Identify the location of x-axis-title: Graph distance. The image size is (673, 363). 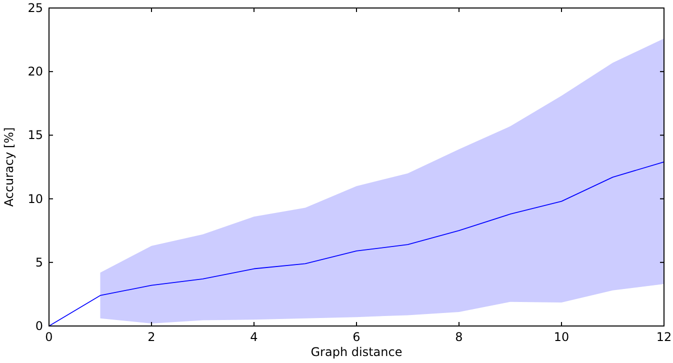
(356, 352).